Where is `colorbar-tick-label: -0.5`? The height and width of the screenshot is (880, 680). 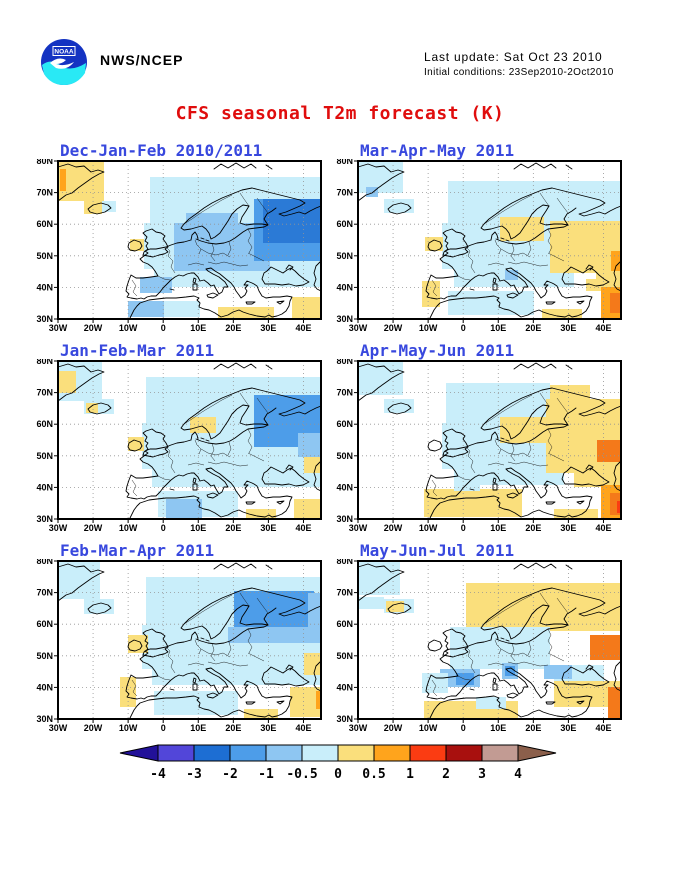 colorbar-tick-label: -0.5 is located at coordinates (301, 774).